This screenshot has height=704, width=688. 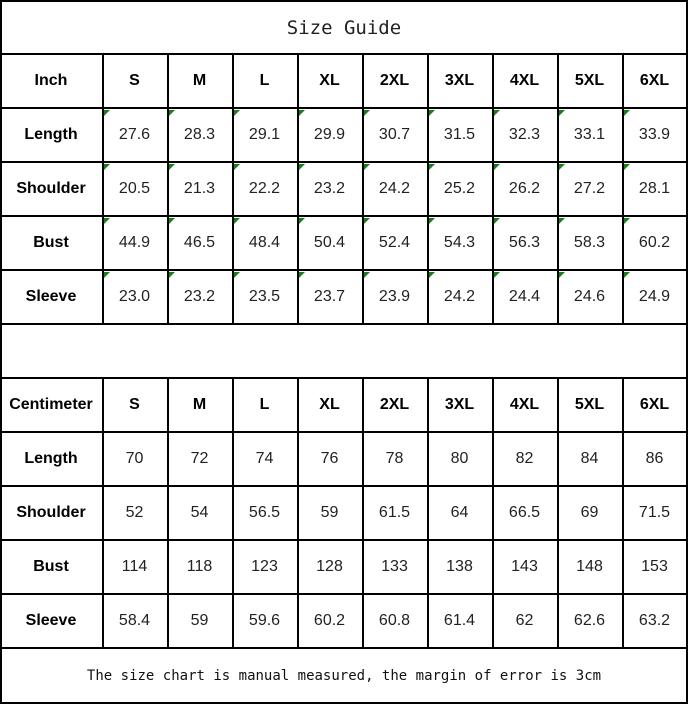 I want to click on cm-row-label-length: Length, so click(x=51, y=458).